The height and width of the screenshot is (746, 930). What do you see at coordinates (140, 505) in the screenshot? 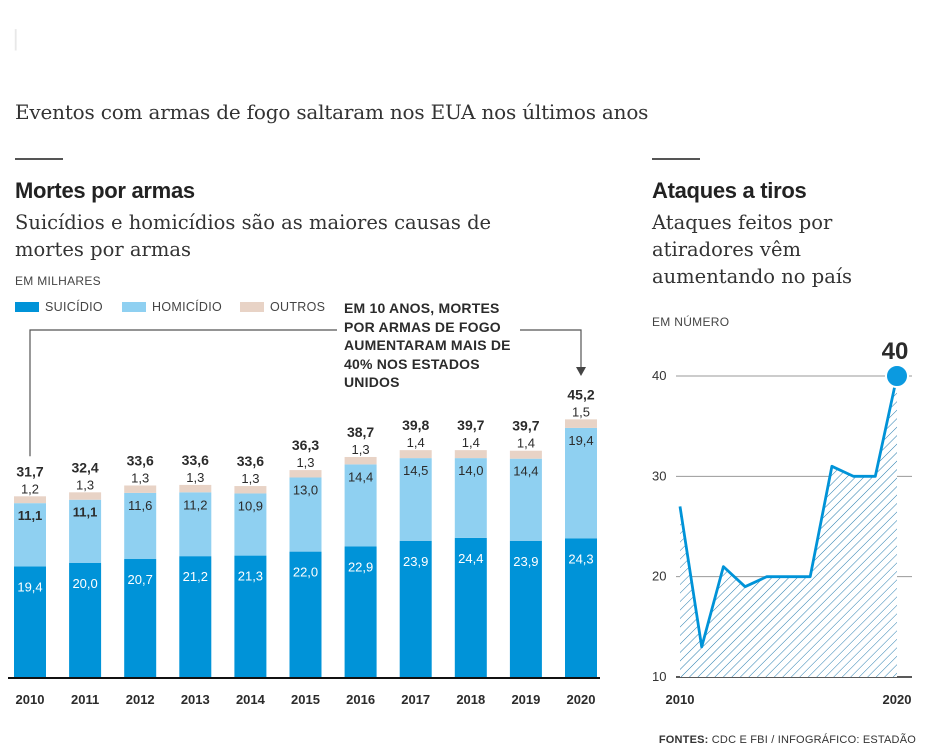
I see `data-label-homicide-2012: 11,6` at bounding box center [140, 505].